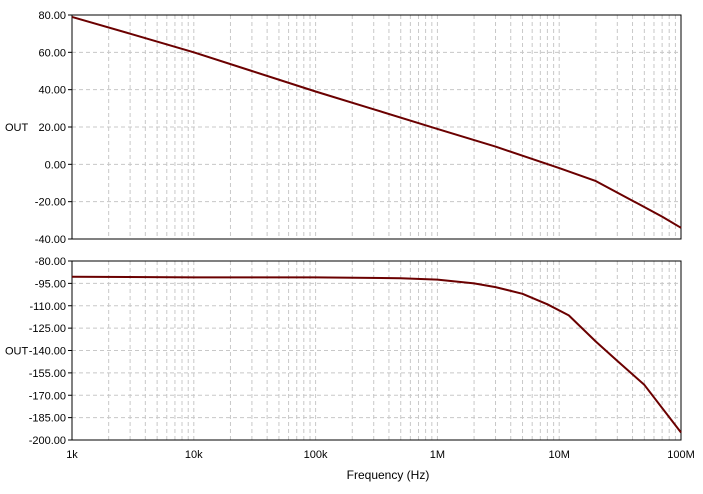 Image resolution: width=703 pixels, height=494 pixels. I want to click on x-tick-label: 100k, so click(316, 455).